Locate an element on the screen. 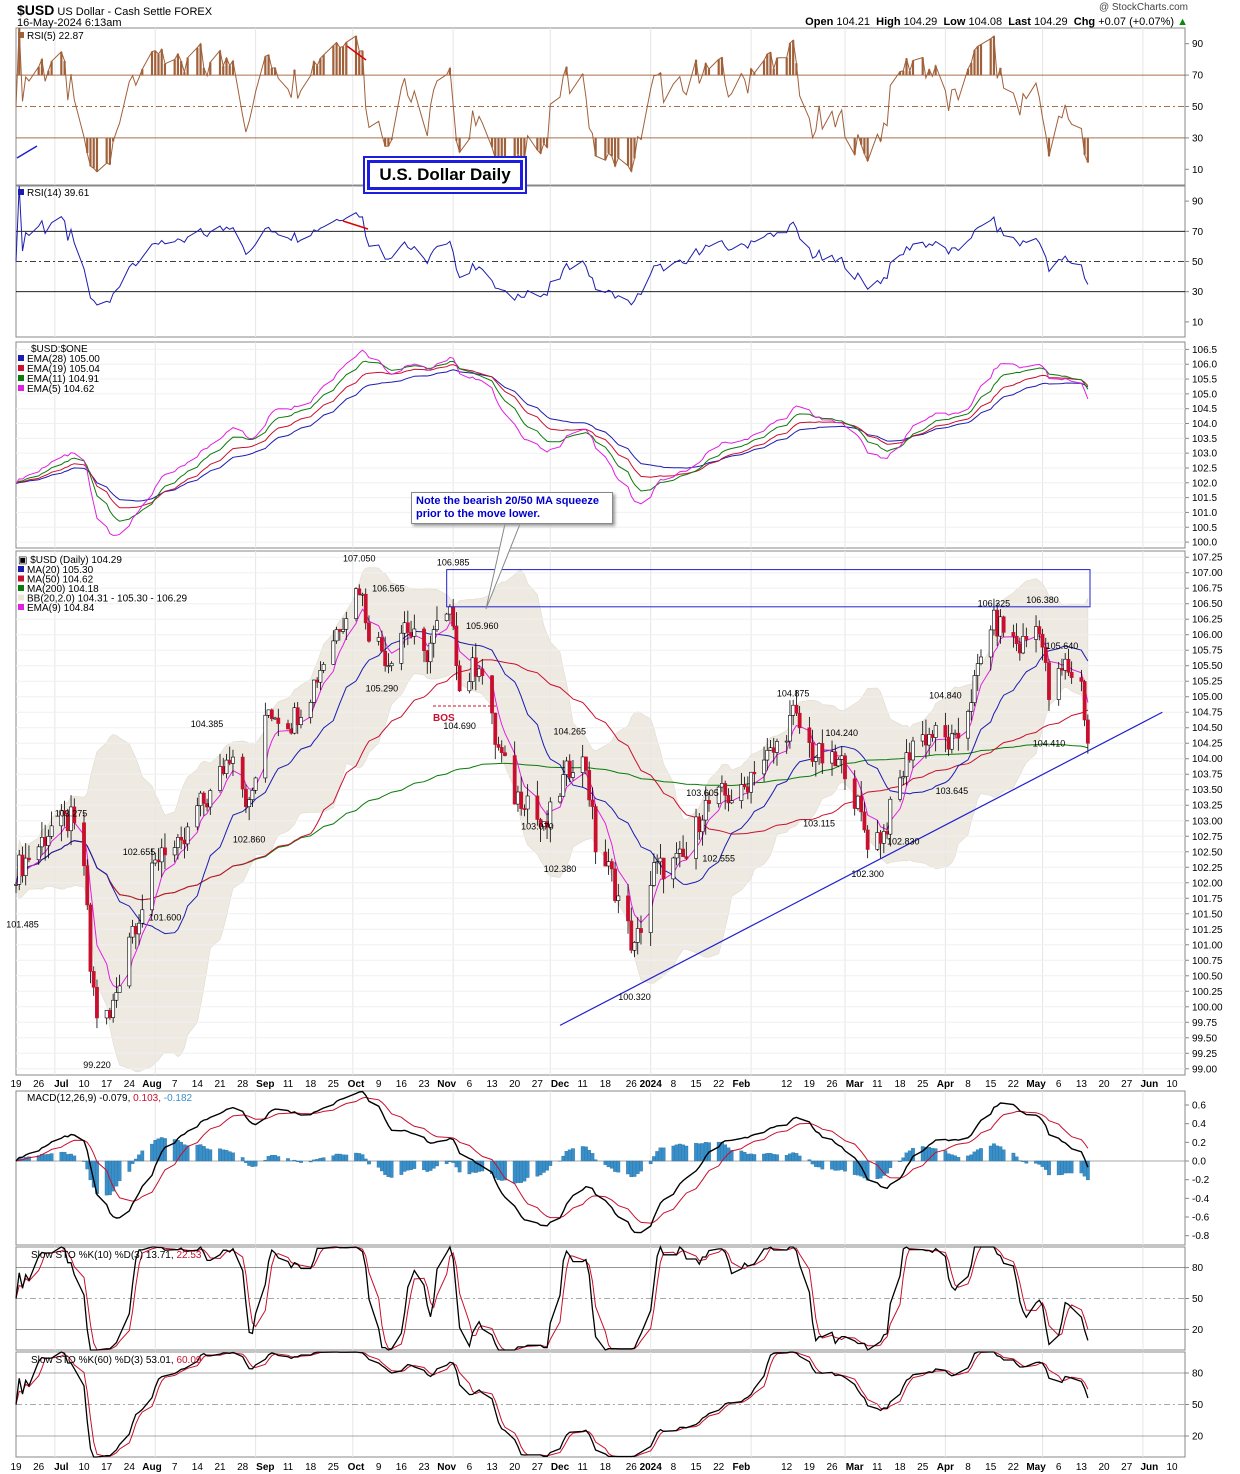  rsi14-legend-swatch is located at coordinates (21, 192).